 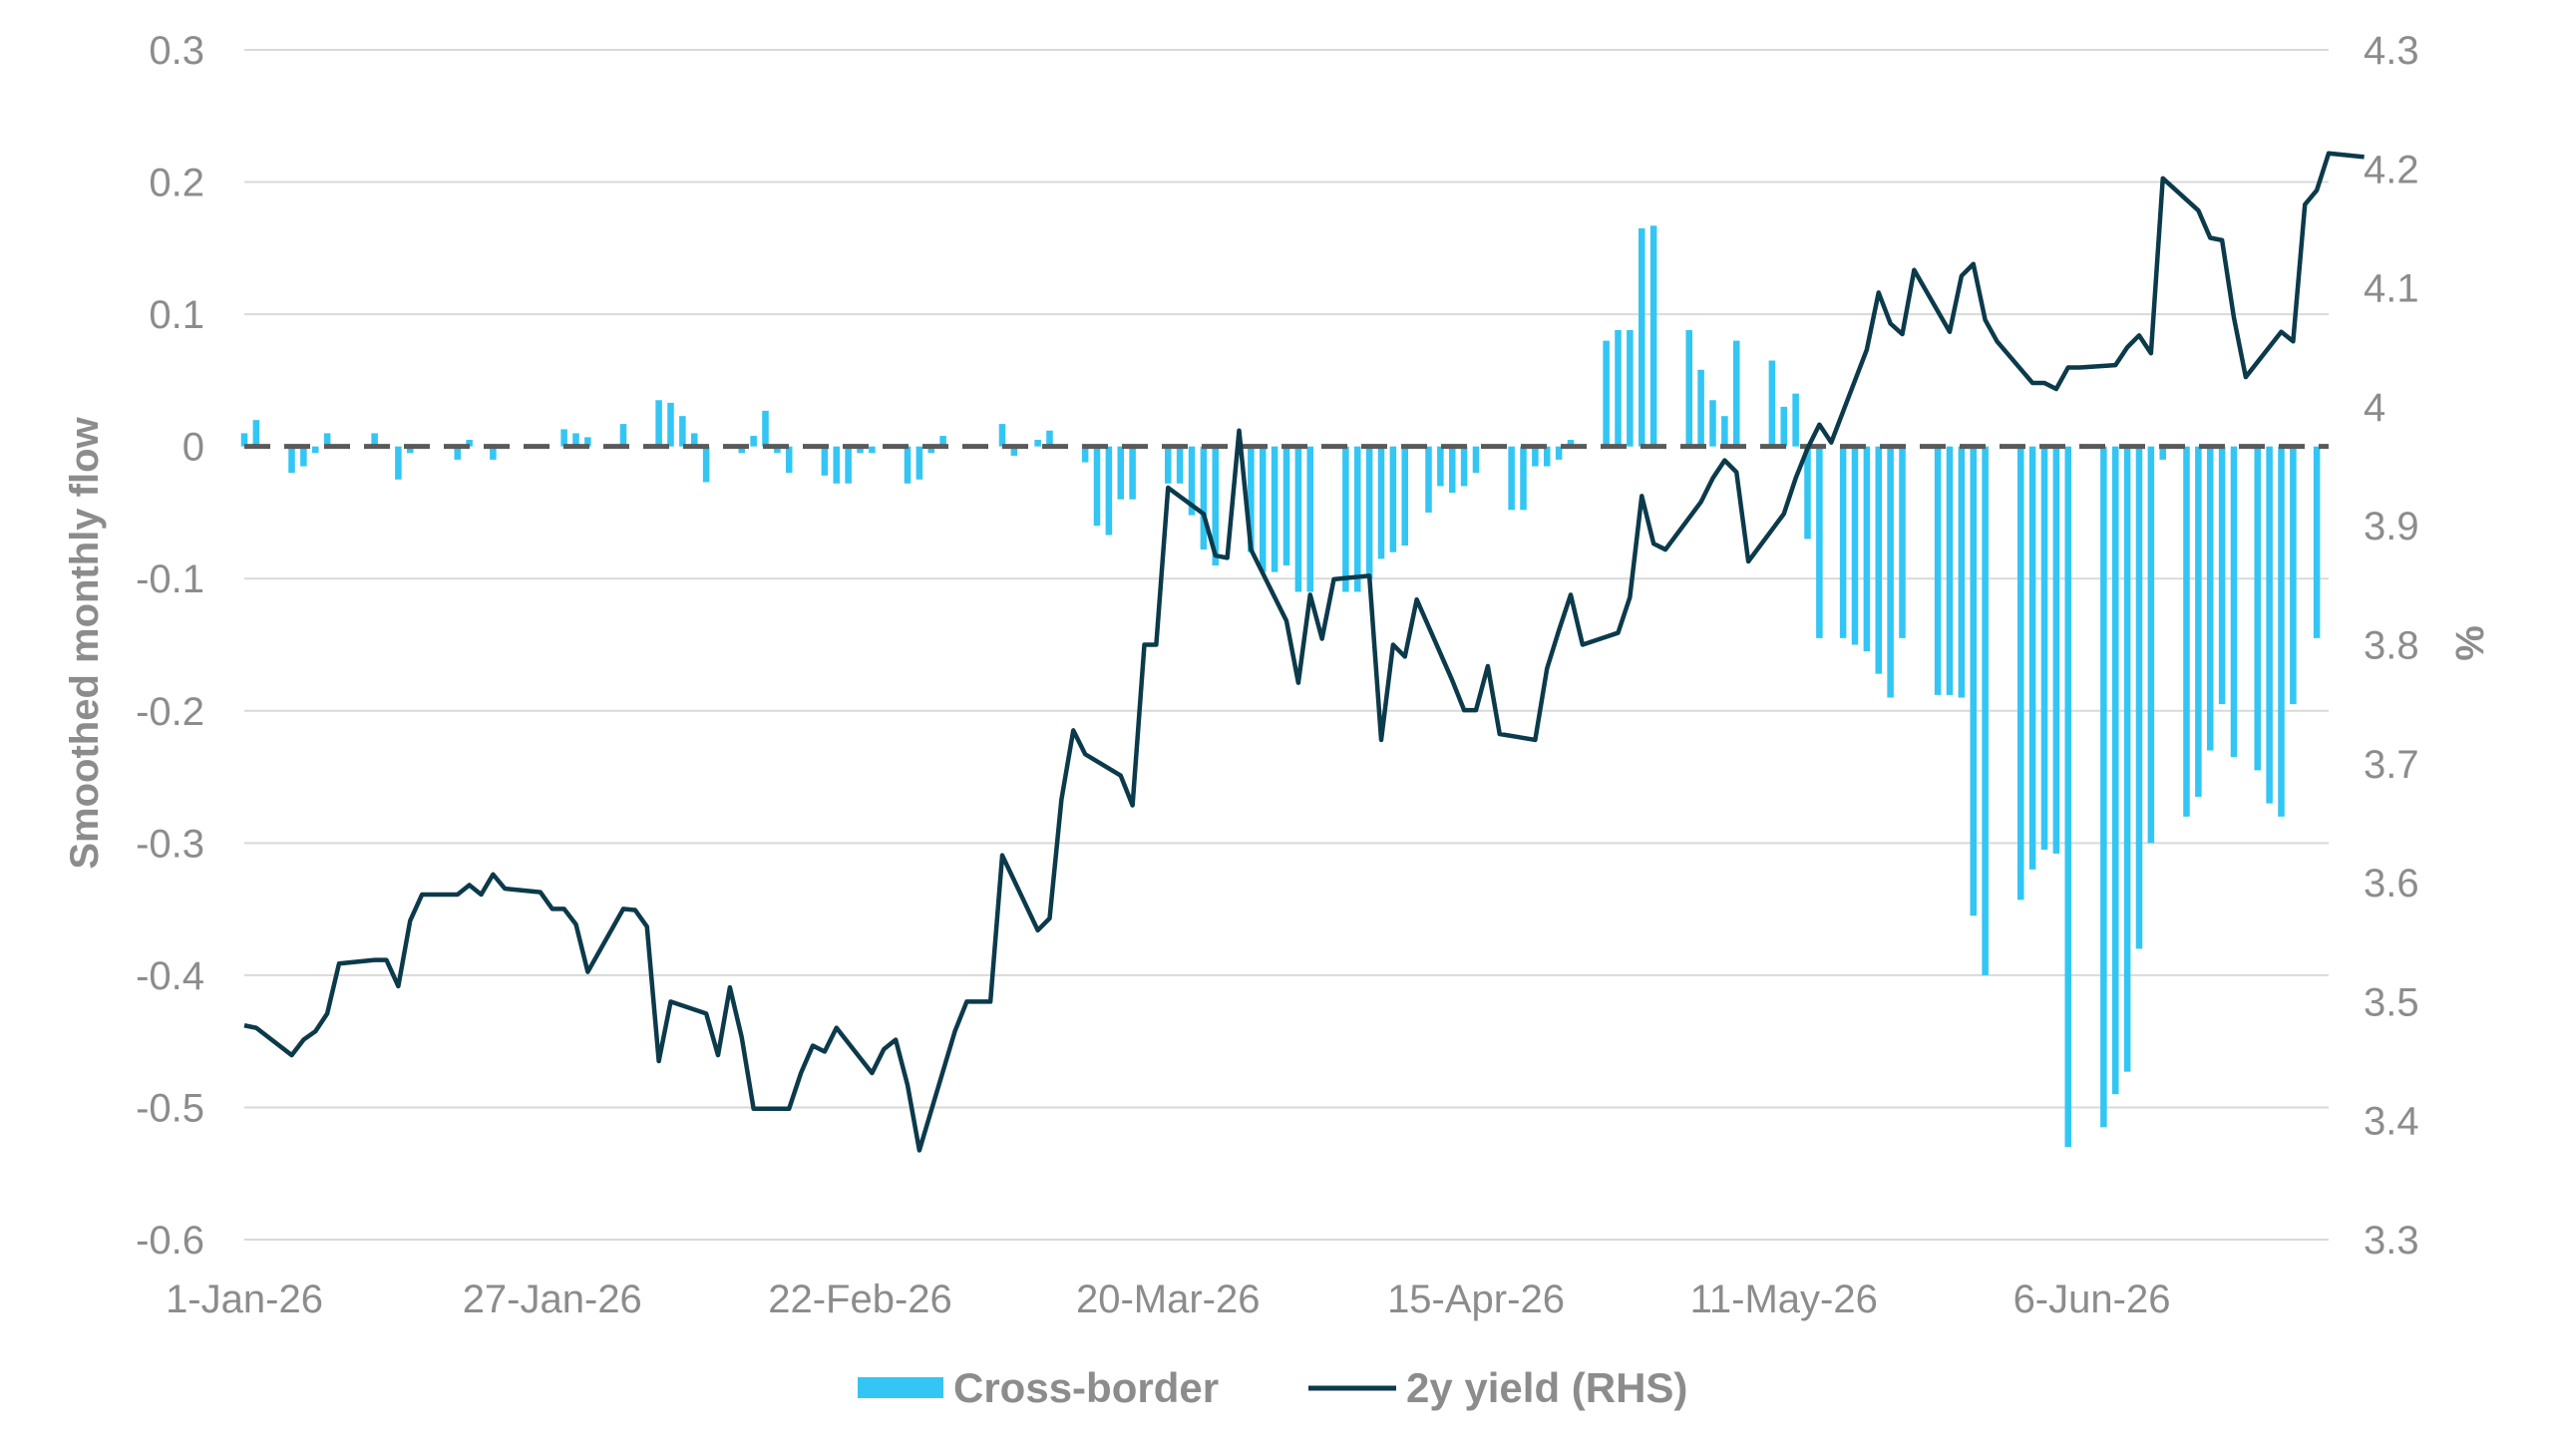 I want to click on x-tick-label: 6-Jun-26, so click(x=2092, y=1299).